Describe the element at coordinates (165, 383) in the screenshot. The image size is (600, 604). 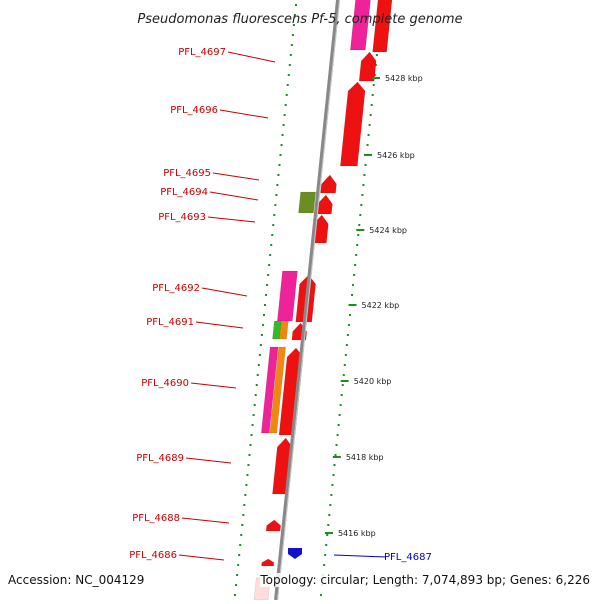
I see `gene-label: PFL_4690` at that location.